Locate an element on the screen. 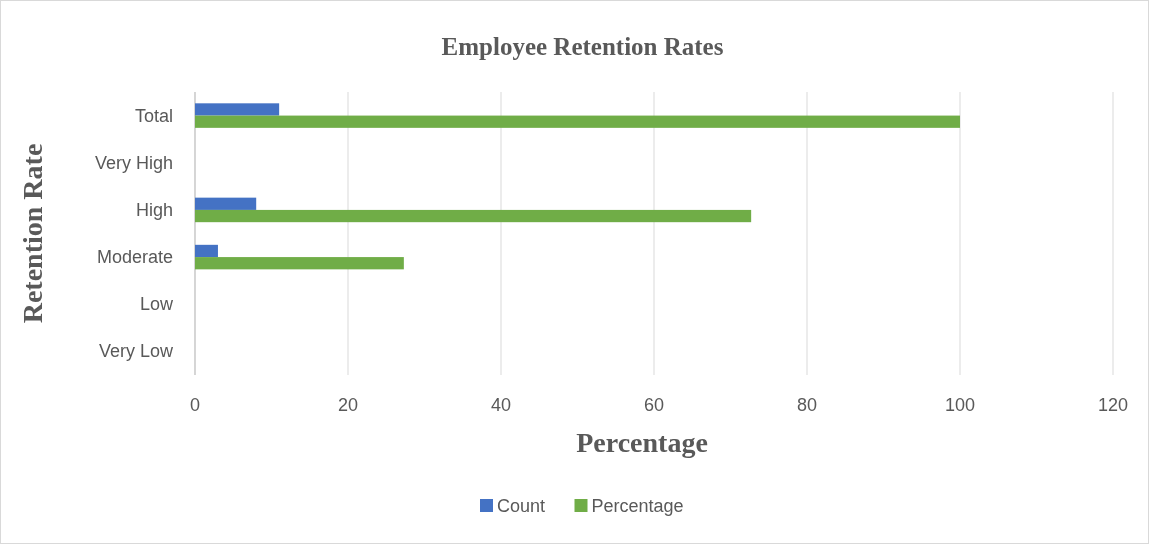  x-tick-label: 40 is located at coordinates (501, 405).